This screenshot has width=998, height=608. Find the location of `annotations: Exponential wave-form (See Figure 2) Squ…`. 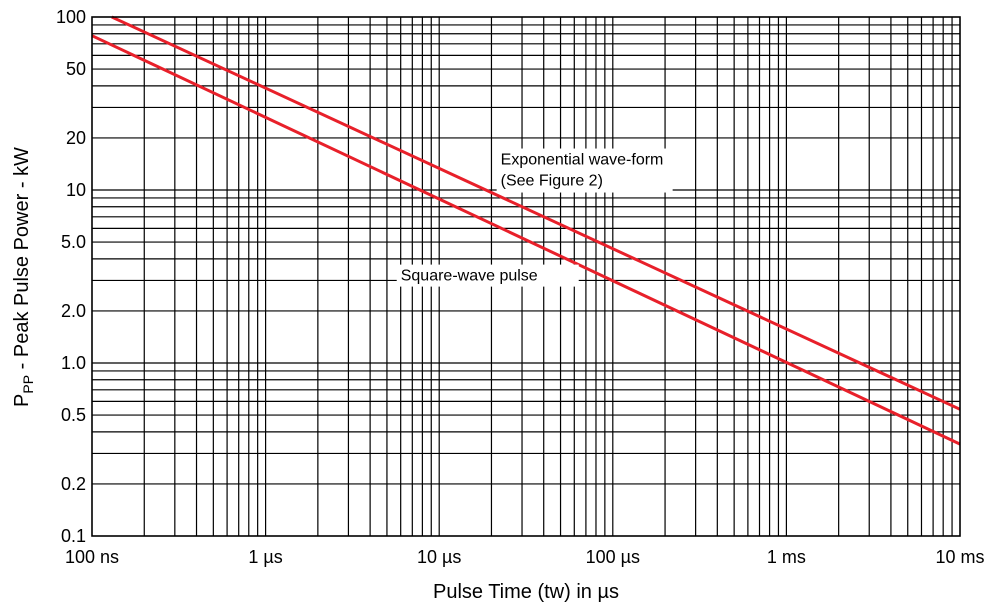

annotations: Exponential wave-form (See Figure 2) Squ… is located at coordinates (534, 217).